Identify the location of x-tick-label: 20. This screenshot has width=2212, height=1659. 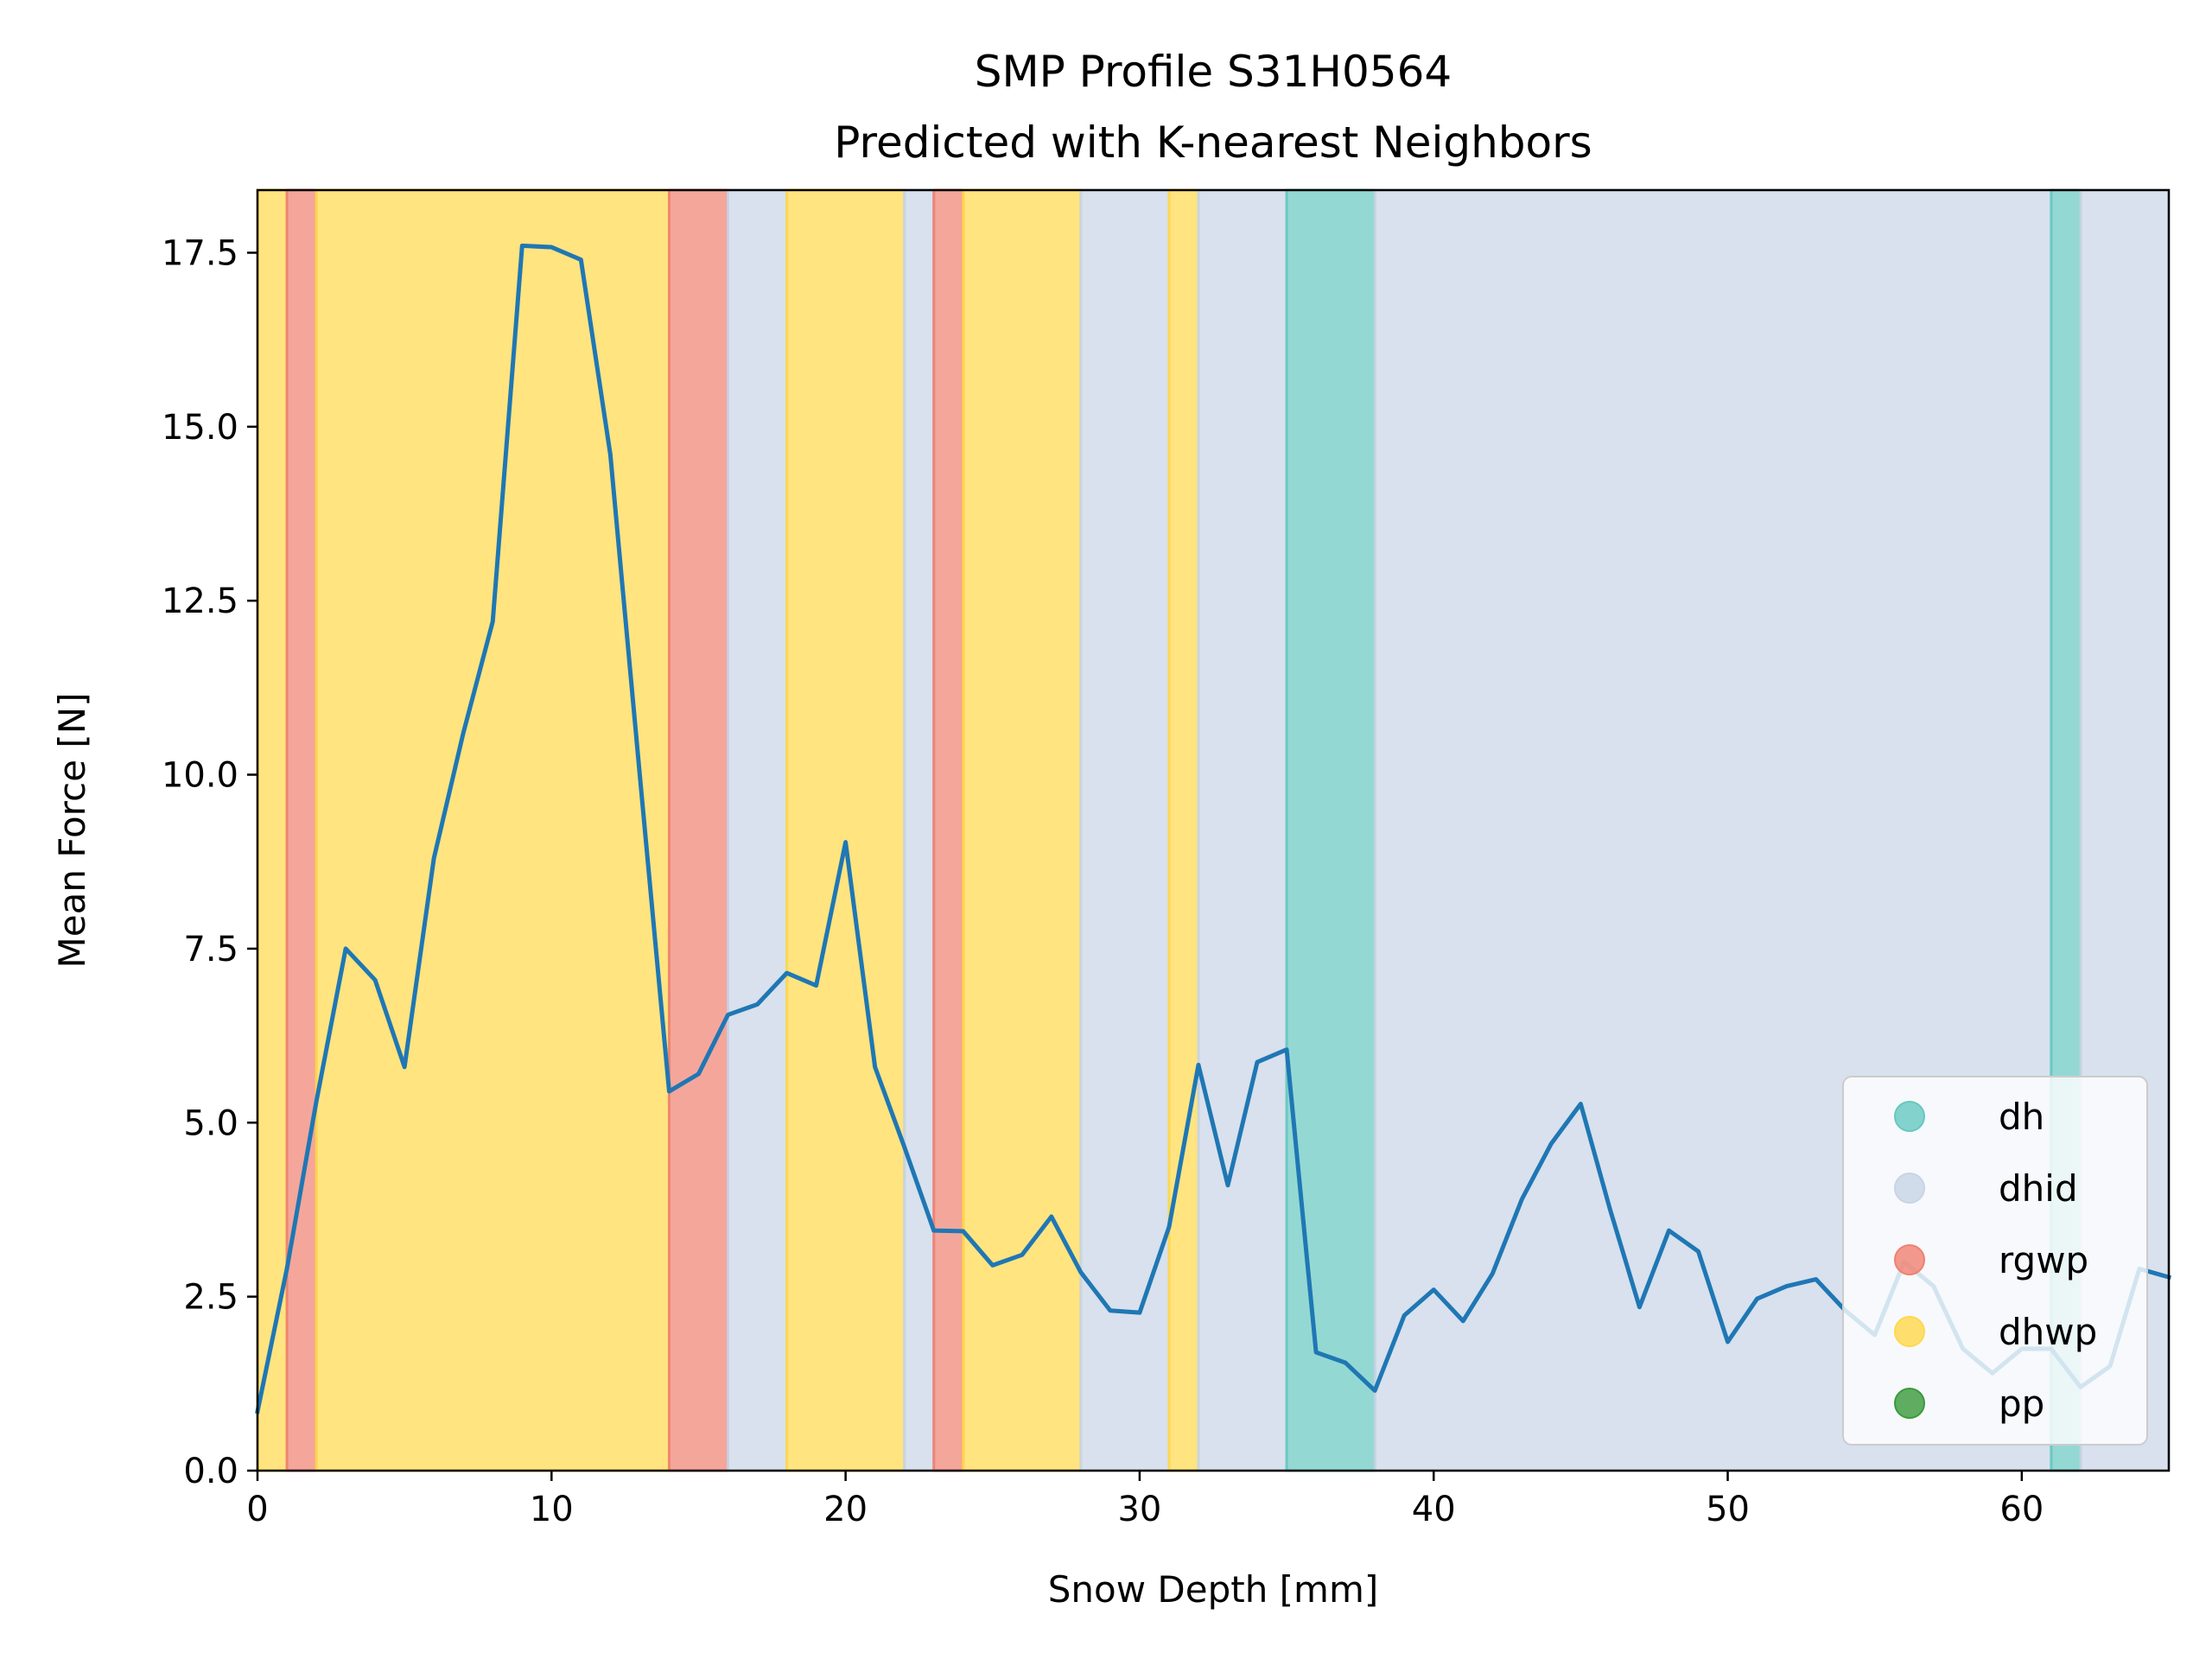
(845, 1509).